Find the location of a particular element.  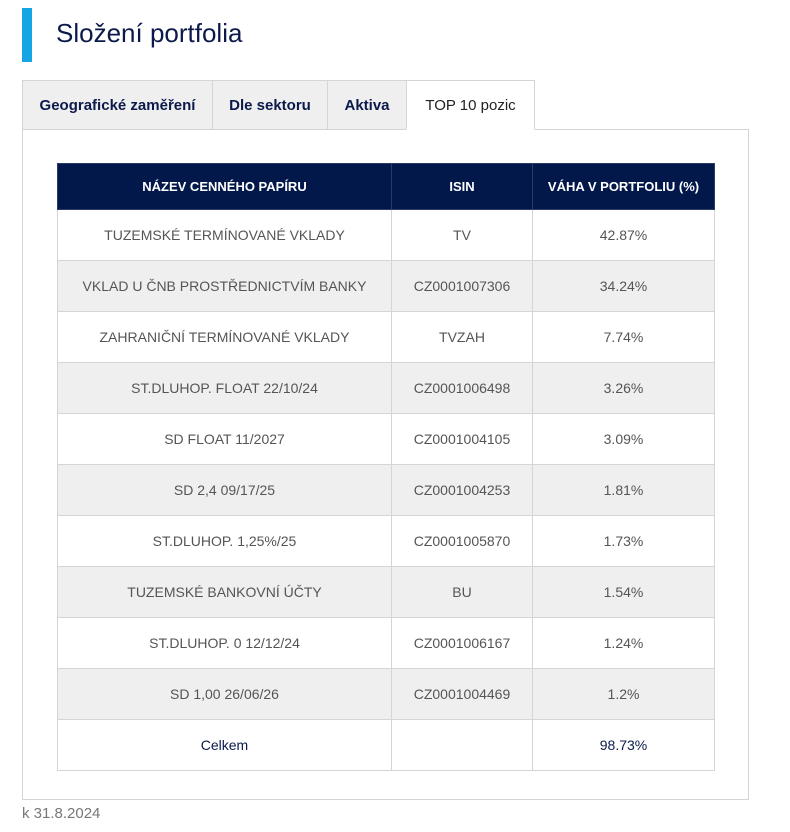

cell-weight: 42.87% is located at coordinates (623, 235).